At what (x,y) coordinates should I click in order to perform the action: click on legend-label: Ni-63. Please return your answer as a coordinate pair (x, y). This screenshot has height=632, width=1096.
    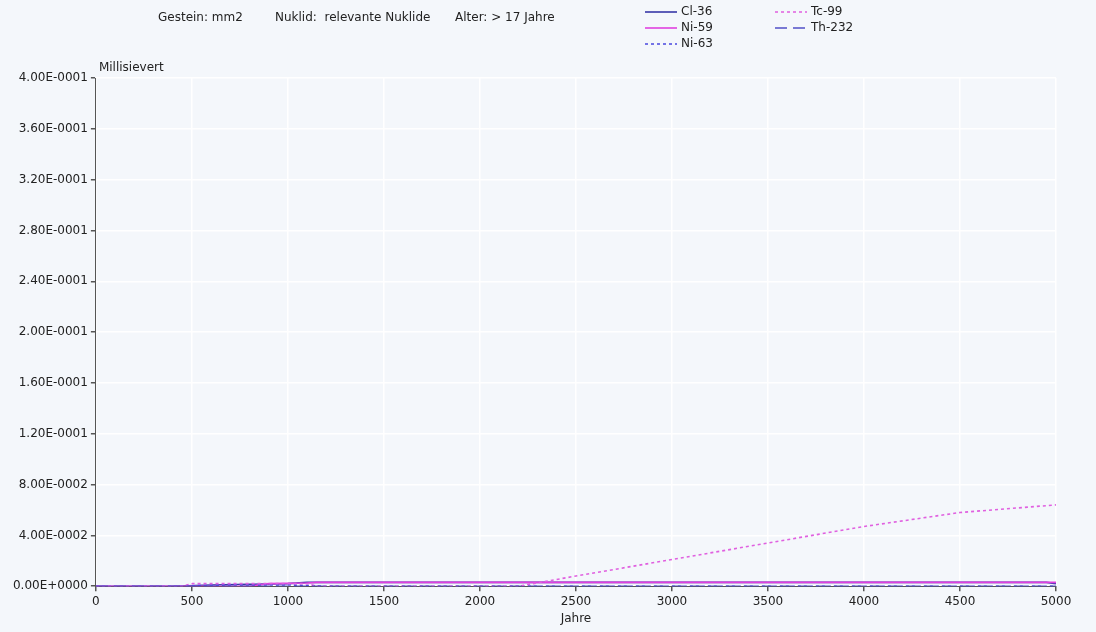
    Looking at the image, I should click on (697, 43).